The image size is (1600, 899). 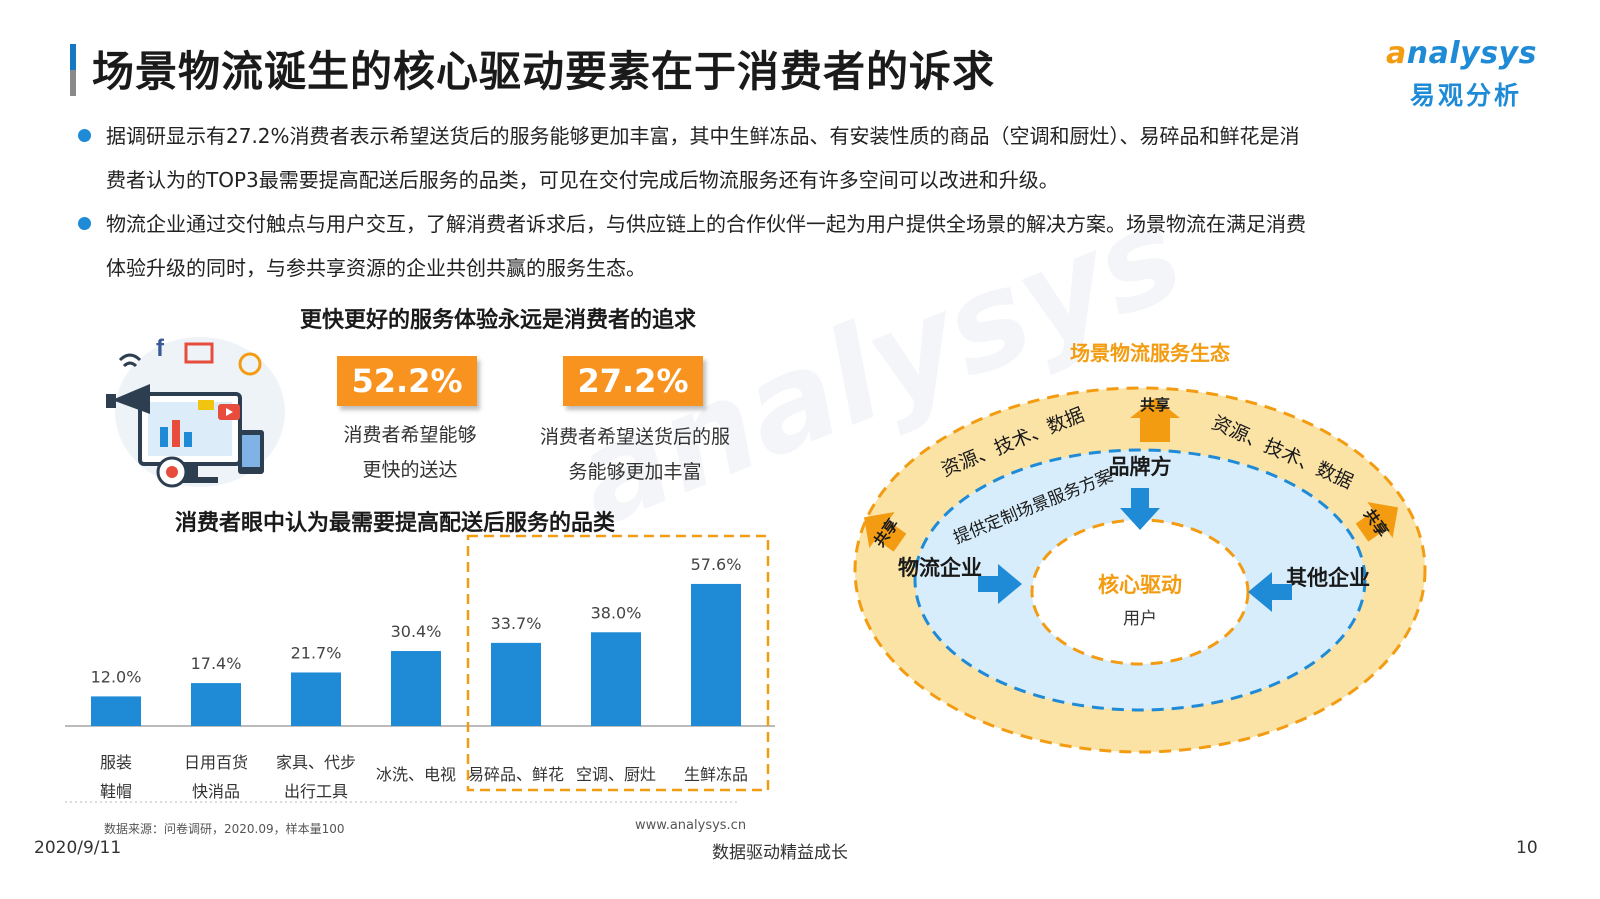 What do you see at coordinates (410, 470) in the screenshot?
I see `stat-caption-line: 更快的送达` at bounding box center [410, 470].